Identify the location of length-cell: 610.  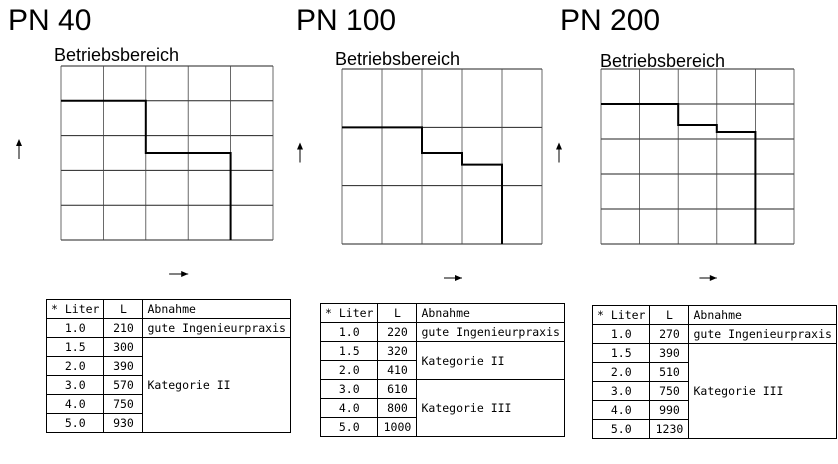
(397, 389).